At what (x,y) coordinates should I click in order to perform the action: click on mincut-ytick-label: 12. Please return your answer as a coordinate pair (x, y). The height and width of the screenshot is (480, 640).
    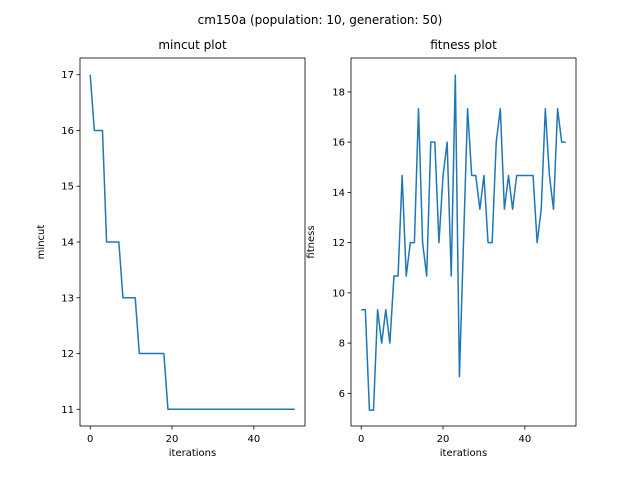
    Looking at the image, I should click on (67, 354).